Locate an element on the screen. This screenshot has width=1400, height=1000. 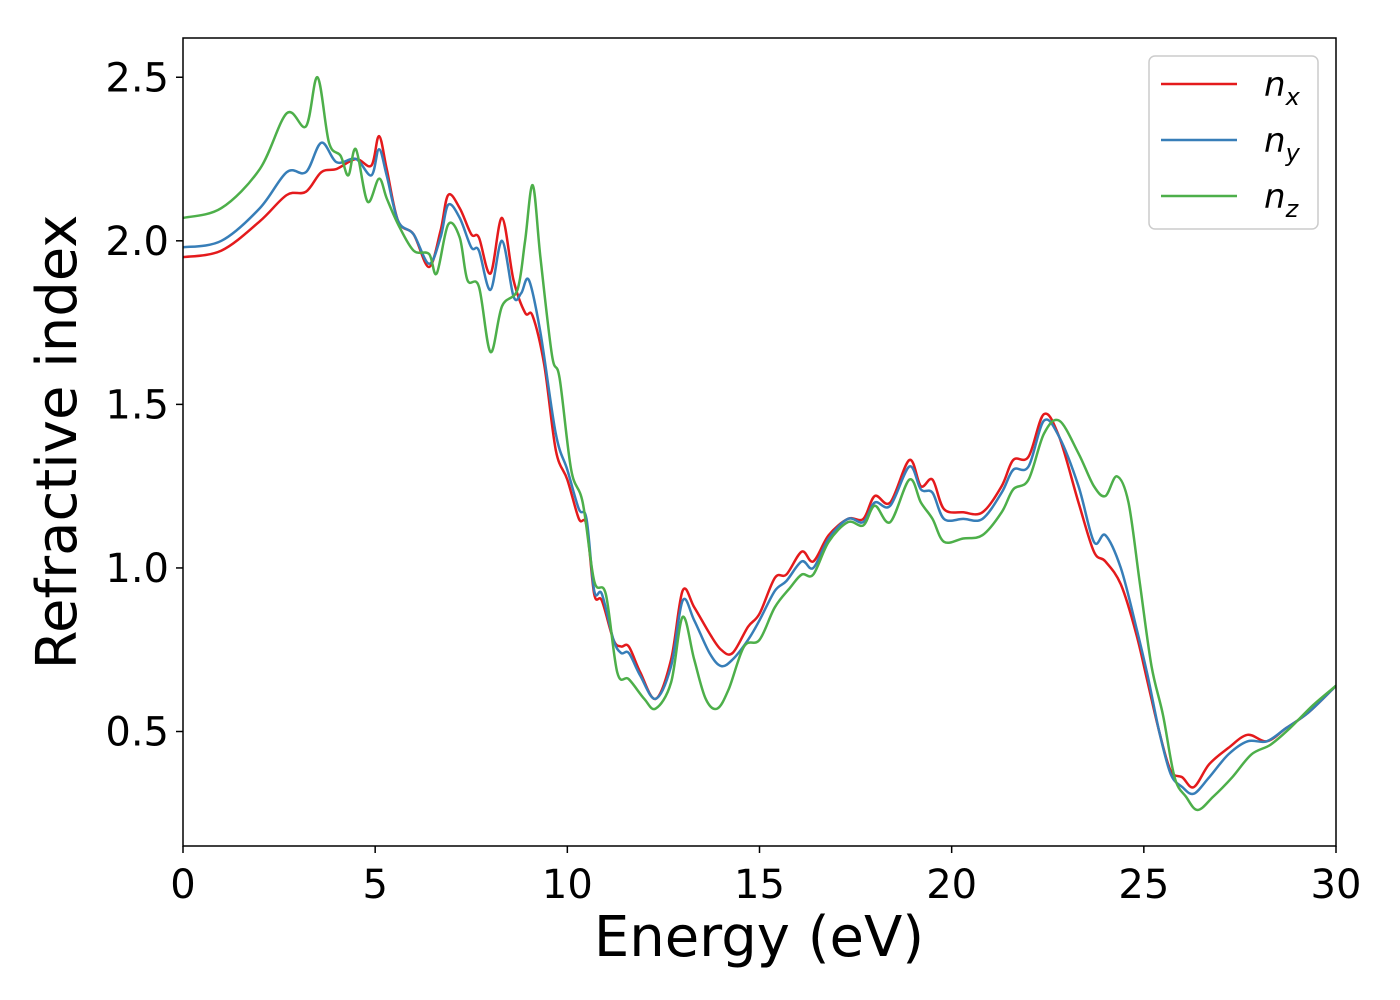
x-axis-ticks: 0 5 10 15 20 25 30 is located at coordinates (765, 877).